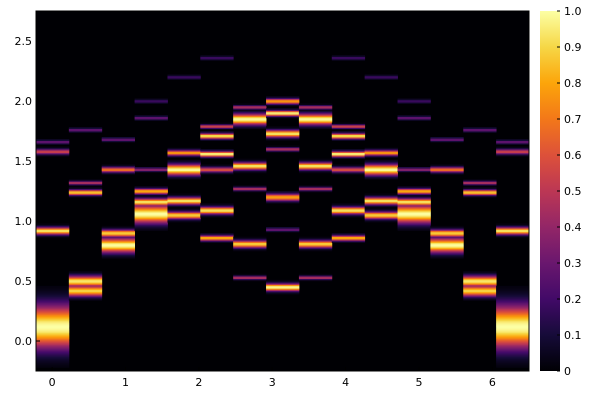  I want to click on y-tick-label: 1.0, so click(24, 221).